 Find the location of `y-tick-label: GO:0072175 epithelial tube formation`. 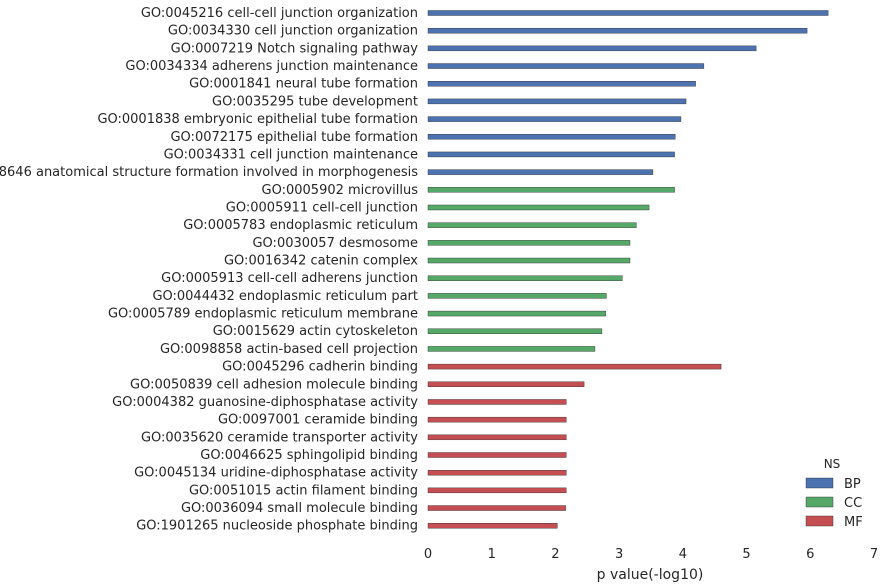

y-tick-label: GO:0072175 epithelial tube formation is located at coordinates (294, 137).